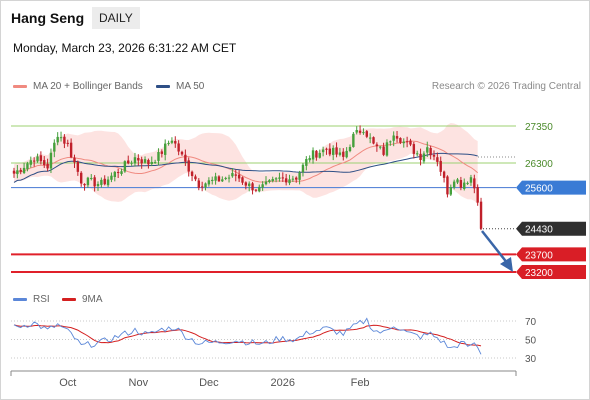 This screenshot has height=400, width=590. I want to click on rsi-tick-50: 50, so click(531, 341).